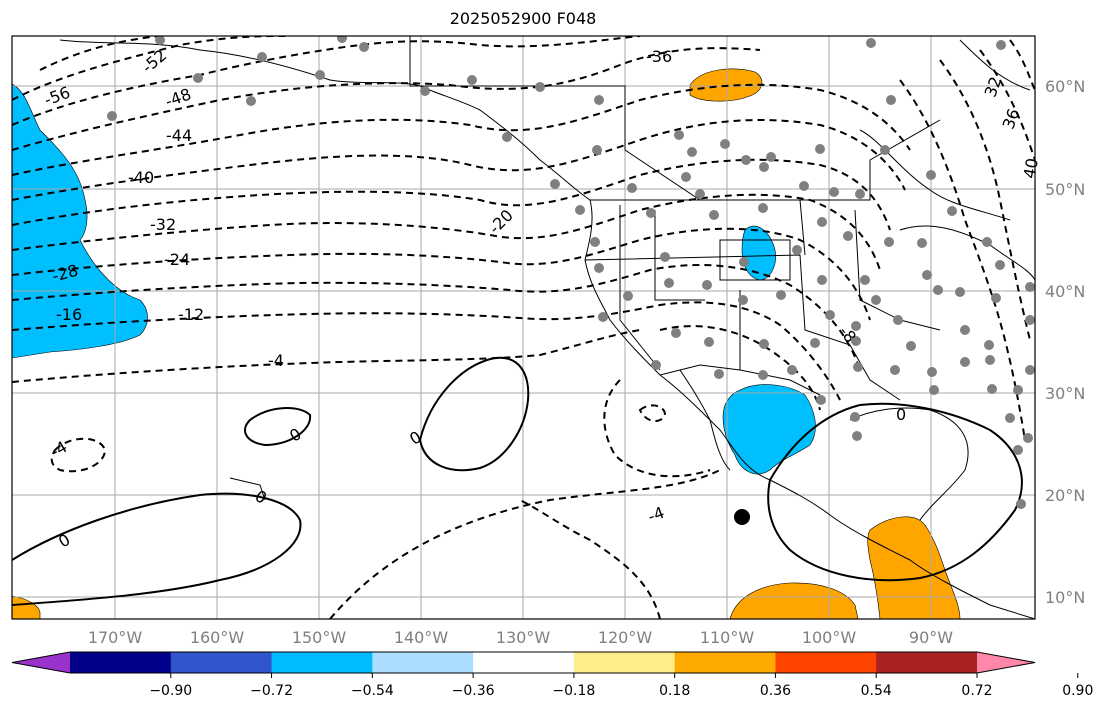 The image size is (1105, 712). What do you see at coordinates (163, 224) in the screenshot?
I see `contour-label: -32` at bounding box center [163, 224].